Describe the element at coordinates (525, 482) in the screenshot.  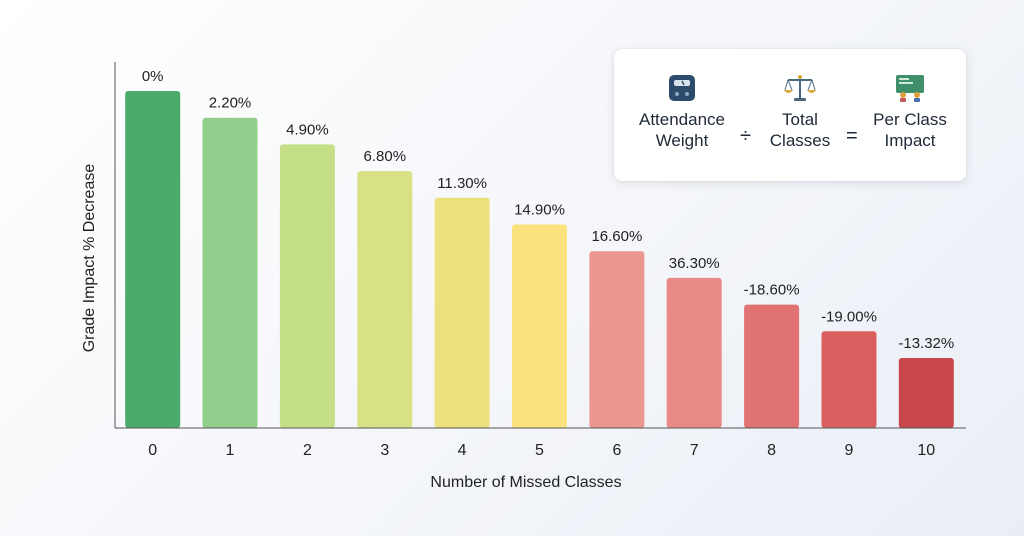
I see `x-axis-title: Number of Missed Classes` at that location.